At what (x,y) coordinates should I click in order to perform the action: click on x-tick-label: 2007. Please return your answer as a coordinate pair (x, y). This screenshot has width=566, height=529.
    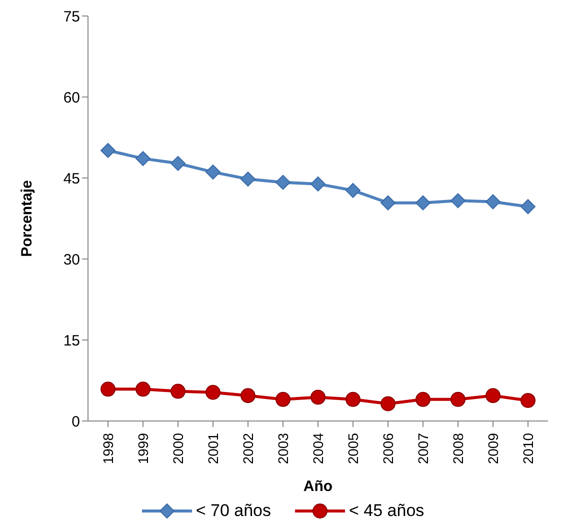
    Looking at the image, I should click on (422, 448).